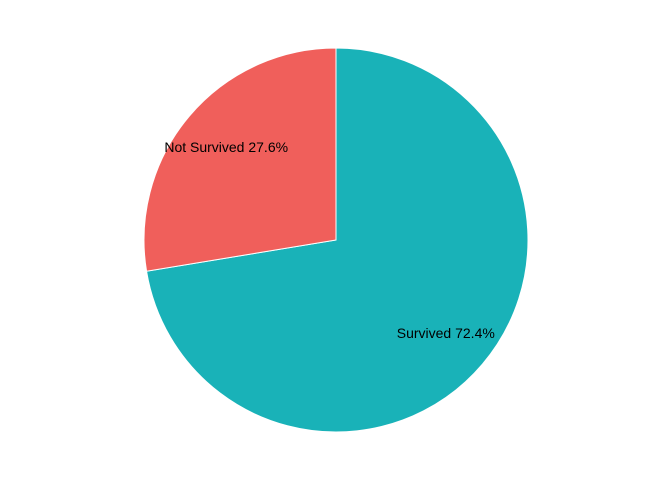  Describe the element at coordinates (446, 333) in the screenshot. I see `pie-label-survived: Survived 72.4%` at that location.